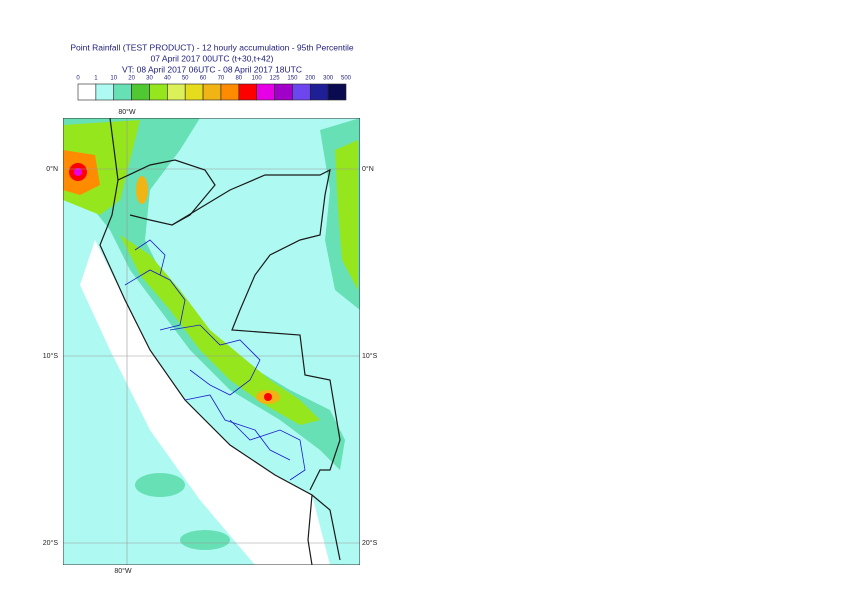  I want to click on legend-tick-label: 30, so click(149, 79).